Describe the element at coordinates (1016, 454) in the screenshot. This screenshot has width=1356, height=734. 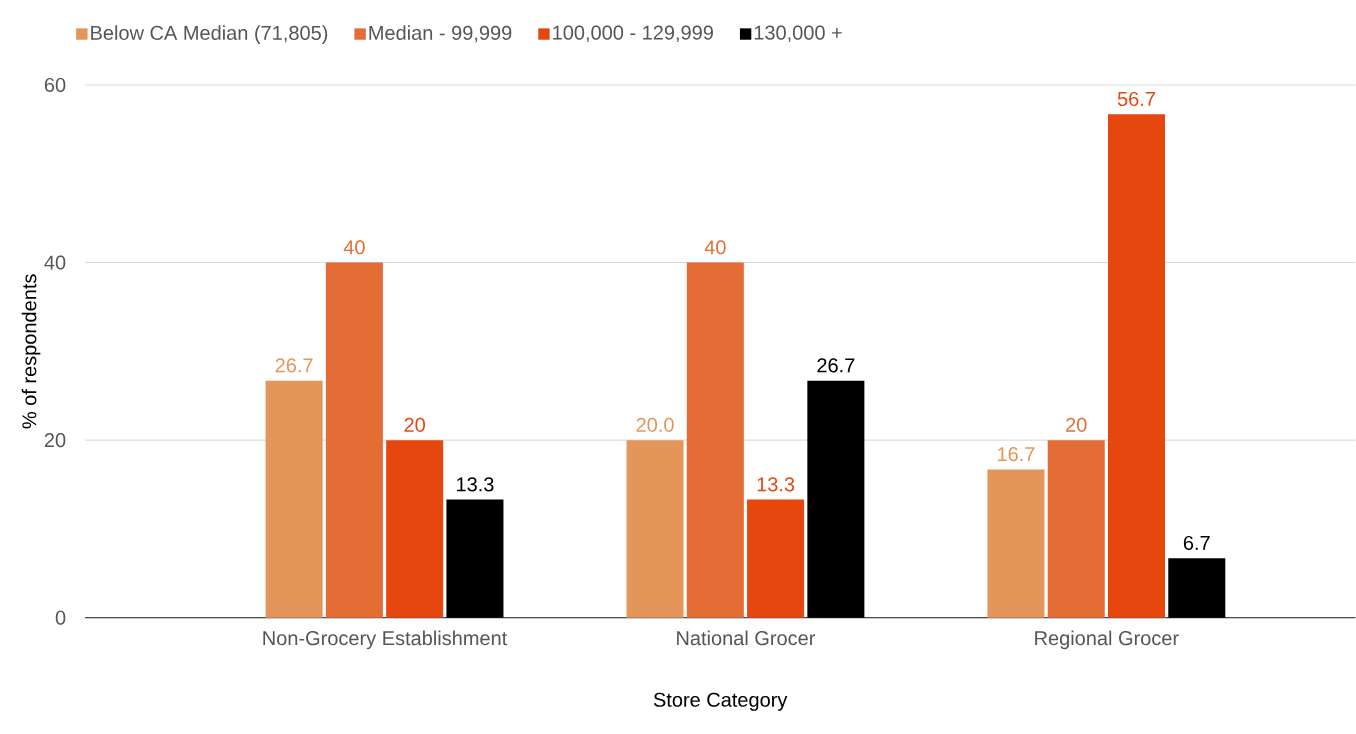
I see `data-label: 16.7` at that location.